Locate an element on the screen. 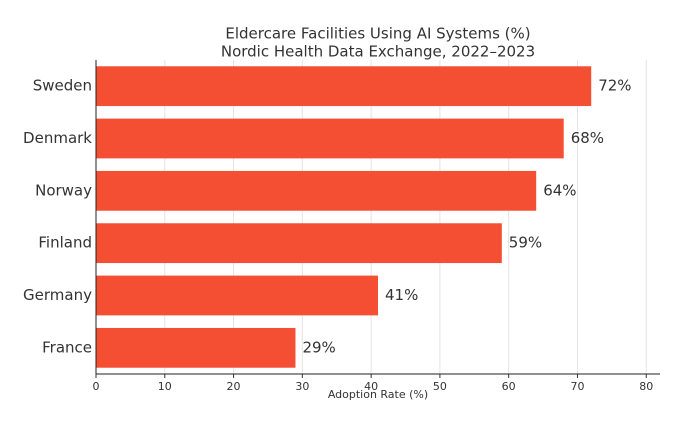  x-axis-label: Adoption Rate (%) is located at coordinates (378, 394).